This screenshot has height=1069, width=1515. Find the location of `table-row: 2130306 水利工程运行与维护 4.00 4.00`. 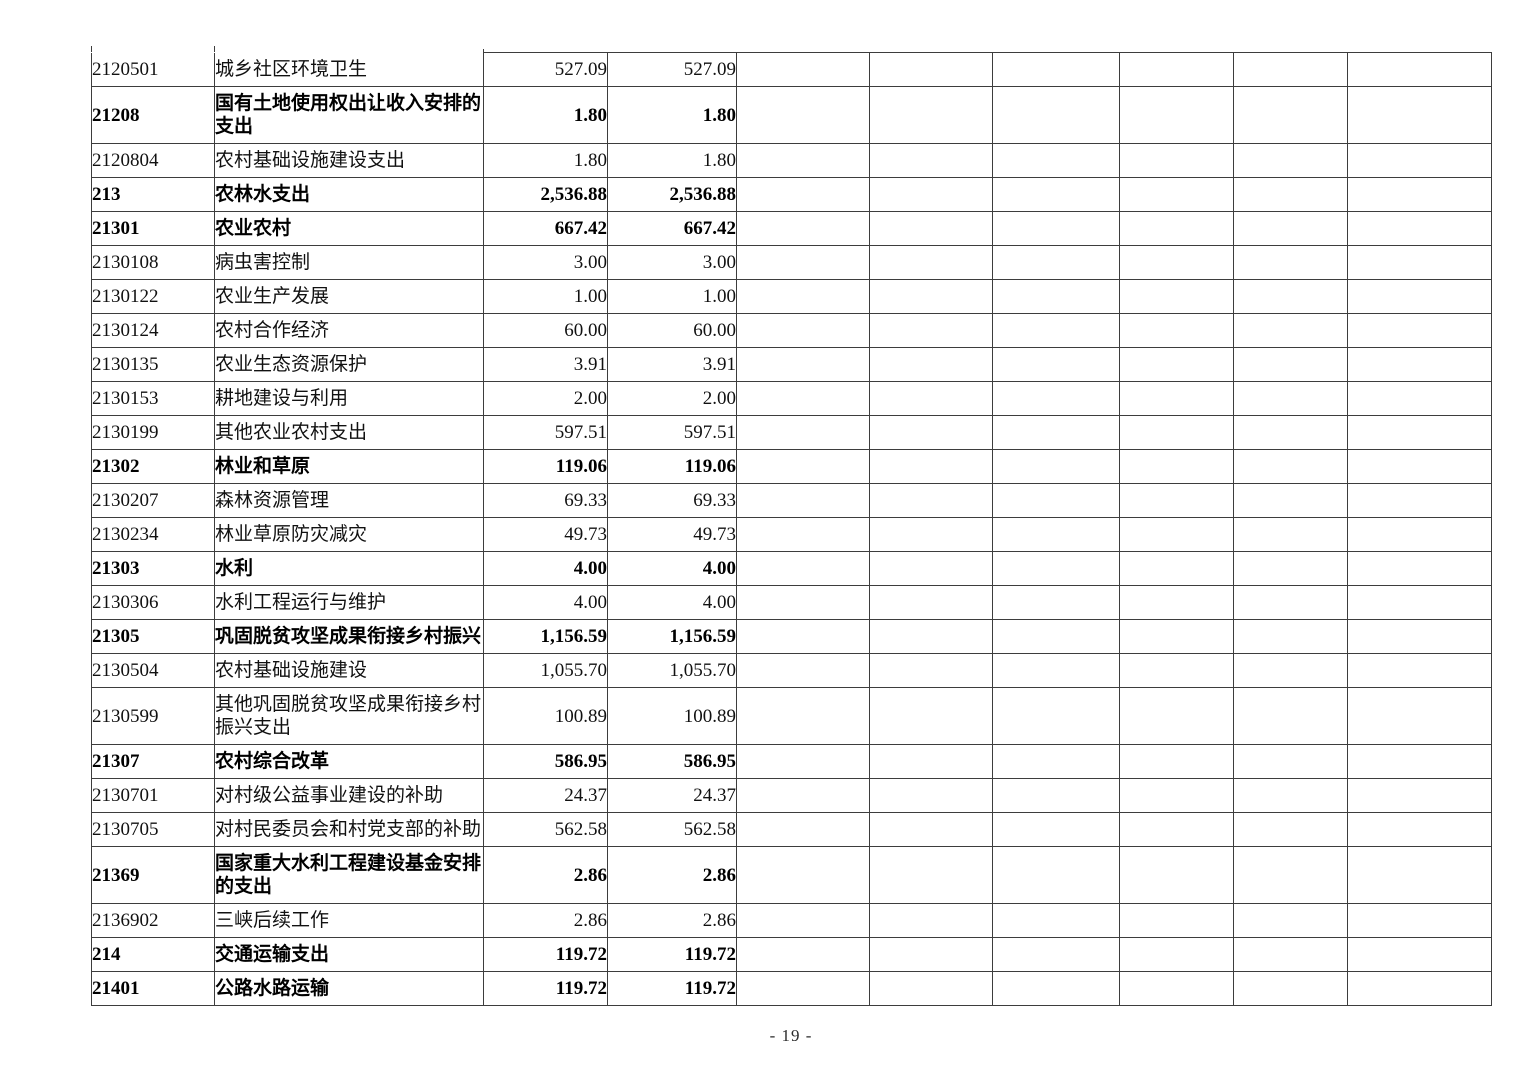

table-row: 2130306 水利工程运行与维护 4.00 4.00 is located at coordinates (791, 602).